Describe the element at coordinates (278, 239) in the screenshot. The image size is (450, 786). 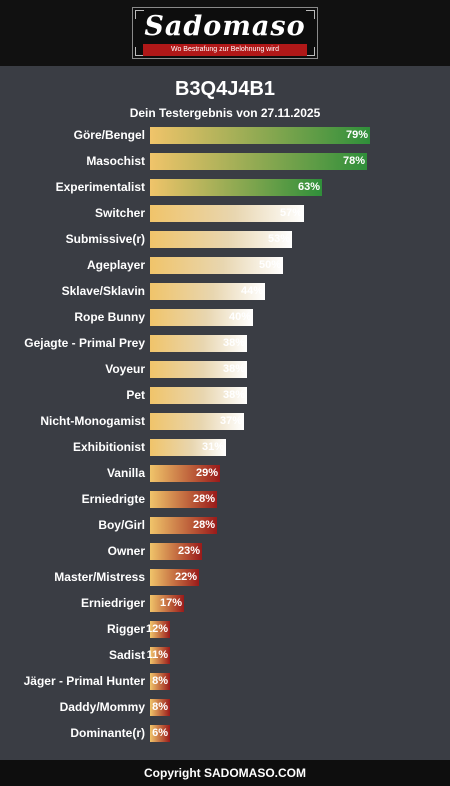
I see `result-percentage: 53%` at that location.